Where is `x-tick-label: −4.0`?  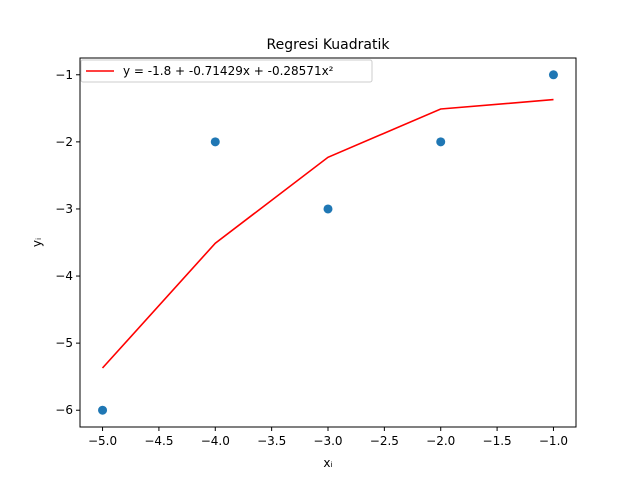 x-tick-label: −4.0 is located at coordinates (215, 441).